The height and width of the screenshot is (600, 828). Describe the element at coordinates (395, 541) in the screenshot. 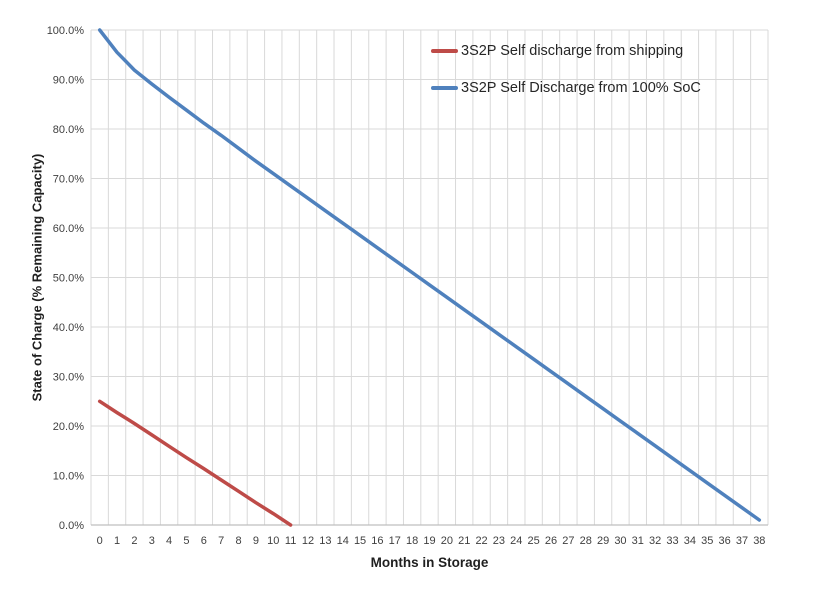

I see `x-tick-label: 17` at that location.